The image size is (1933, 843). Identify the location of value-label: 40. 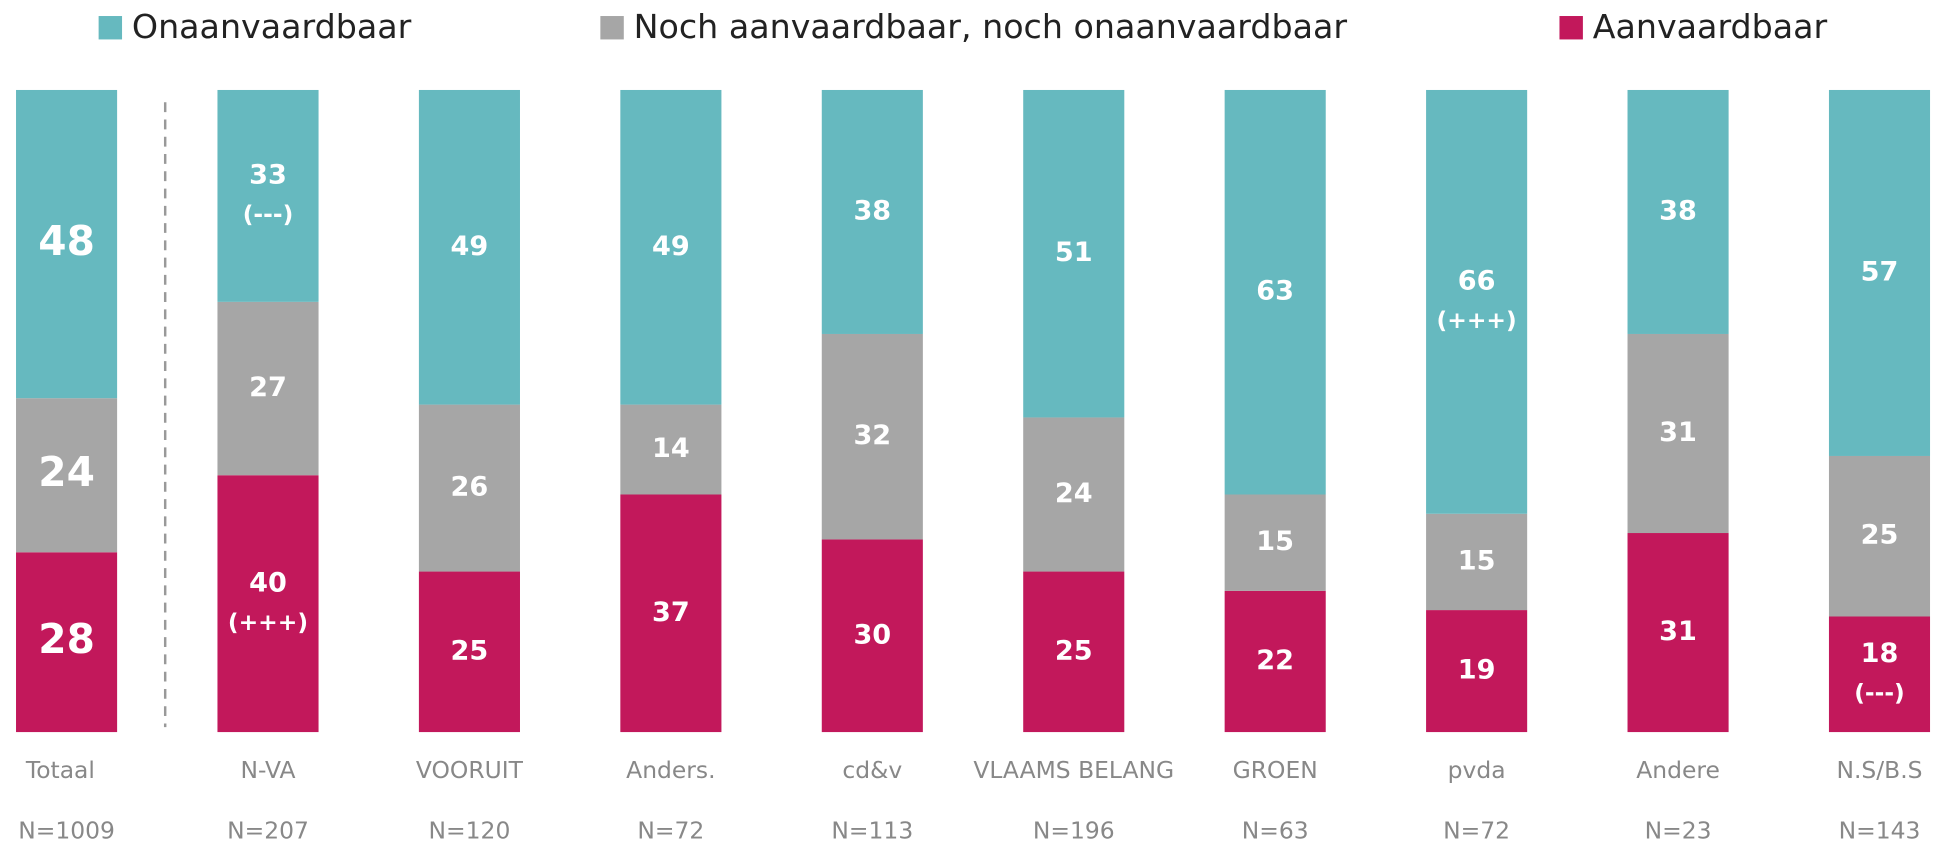
(268, 582).